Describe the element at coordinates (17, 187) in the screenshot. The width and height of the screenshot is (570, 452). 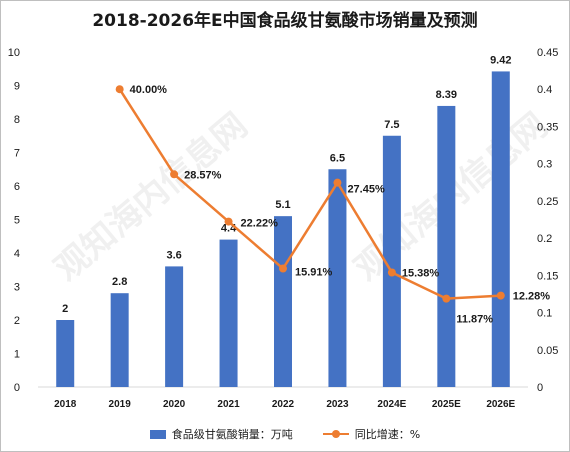
I see `y-left-tick-label: 6` at that location.